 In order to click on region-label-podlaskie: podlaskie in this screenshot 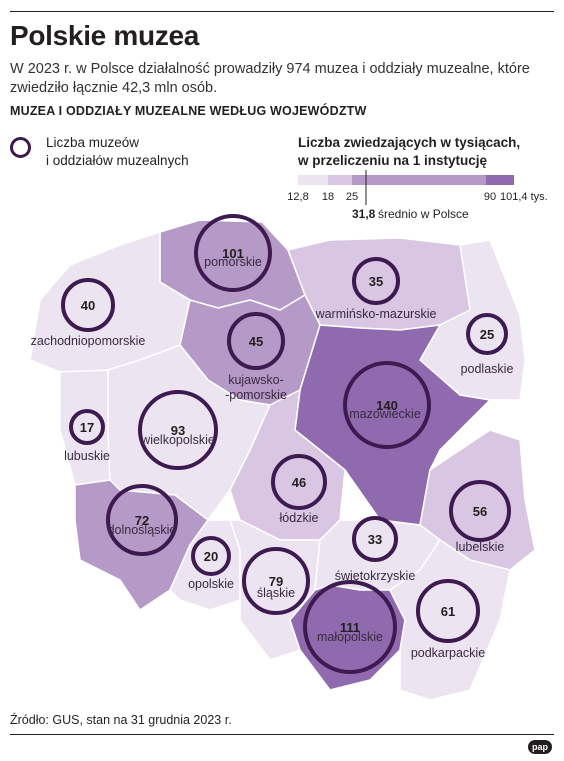, I will do `click(487, 369)`.